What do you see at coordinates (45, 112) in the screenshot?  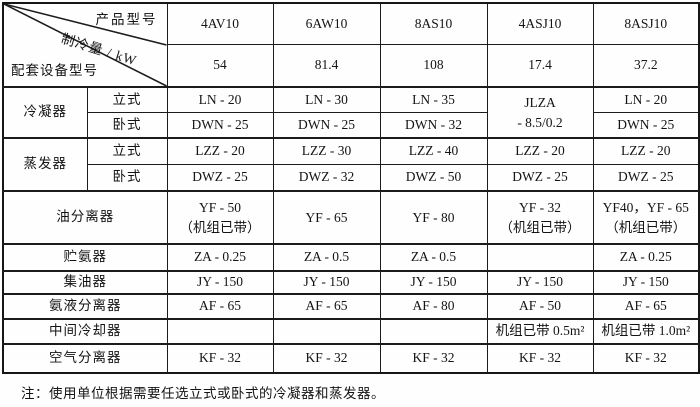 I see `condenser-label: 冷凝器` at bounding box center [45, 112].